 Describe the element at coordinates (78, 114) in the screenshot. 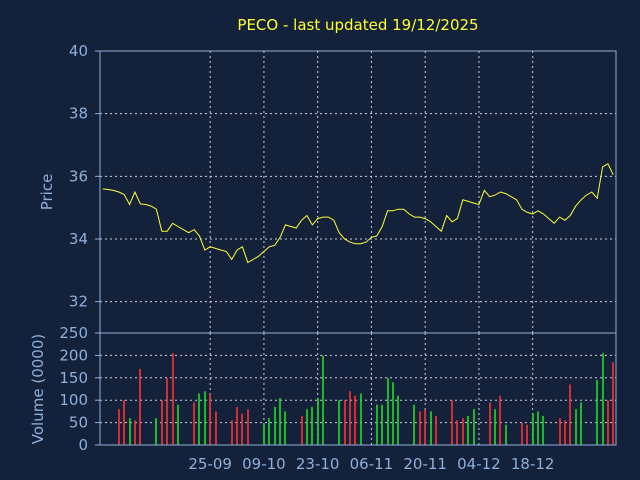

I see `price-tick-label-38: 38` at that location.